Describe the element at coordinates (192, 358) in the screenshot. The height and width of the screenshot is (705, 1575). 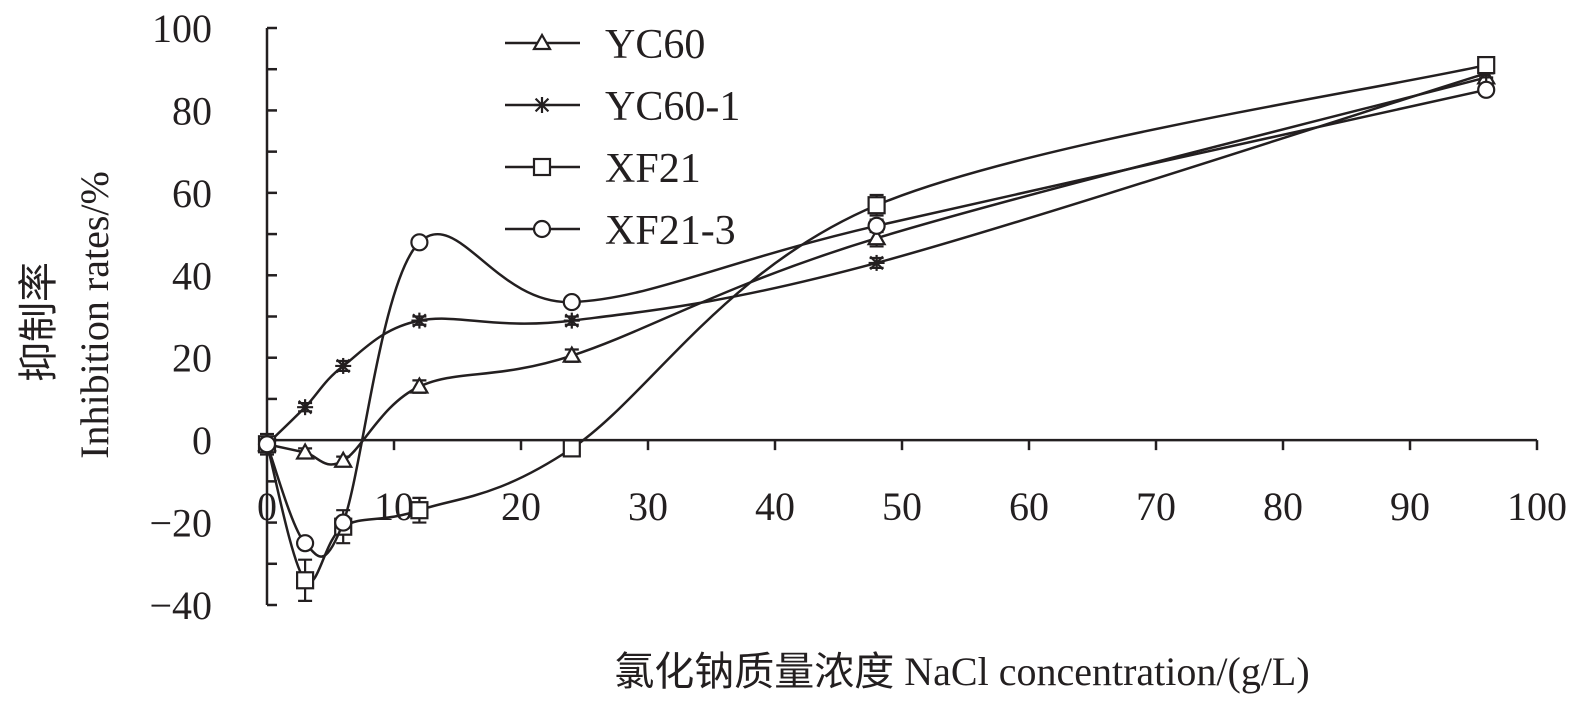
I see `y-tick-label: 20` at that location.